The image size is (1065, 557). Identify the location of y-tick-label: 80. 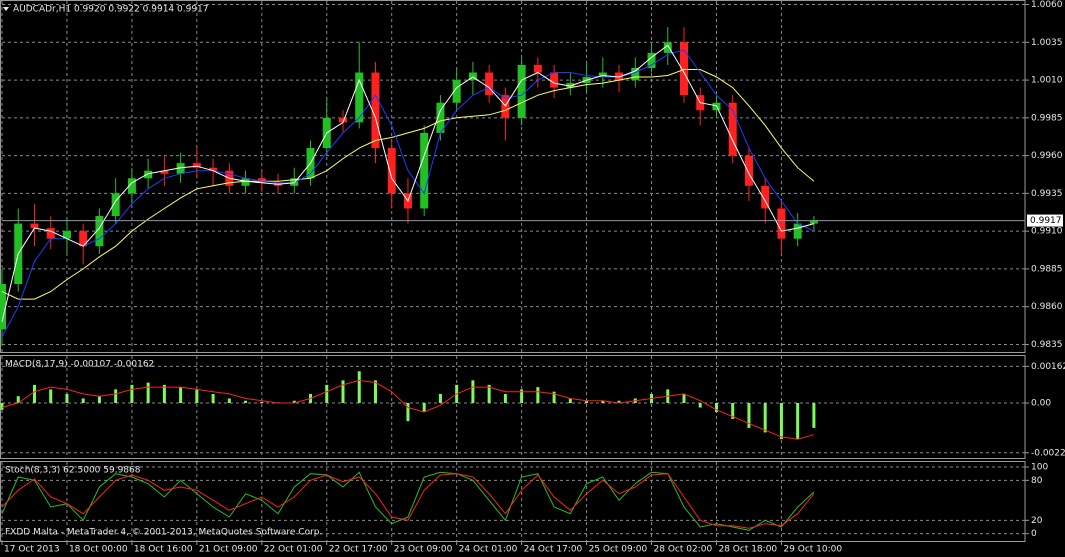
(1037, 481).